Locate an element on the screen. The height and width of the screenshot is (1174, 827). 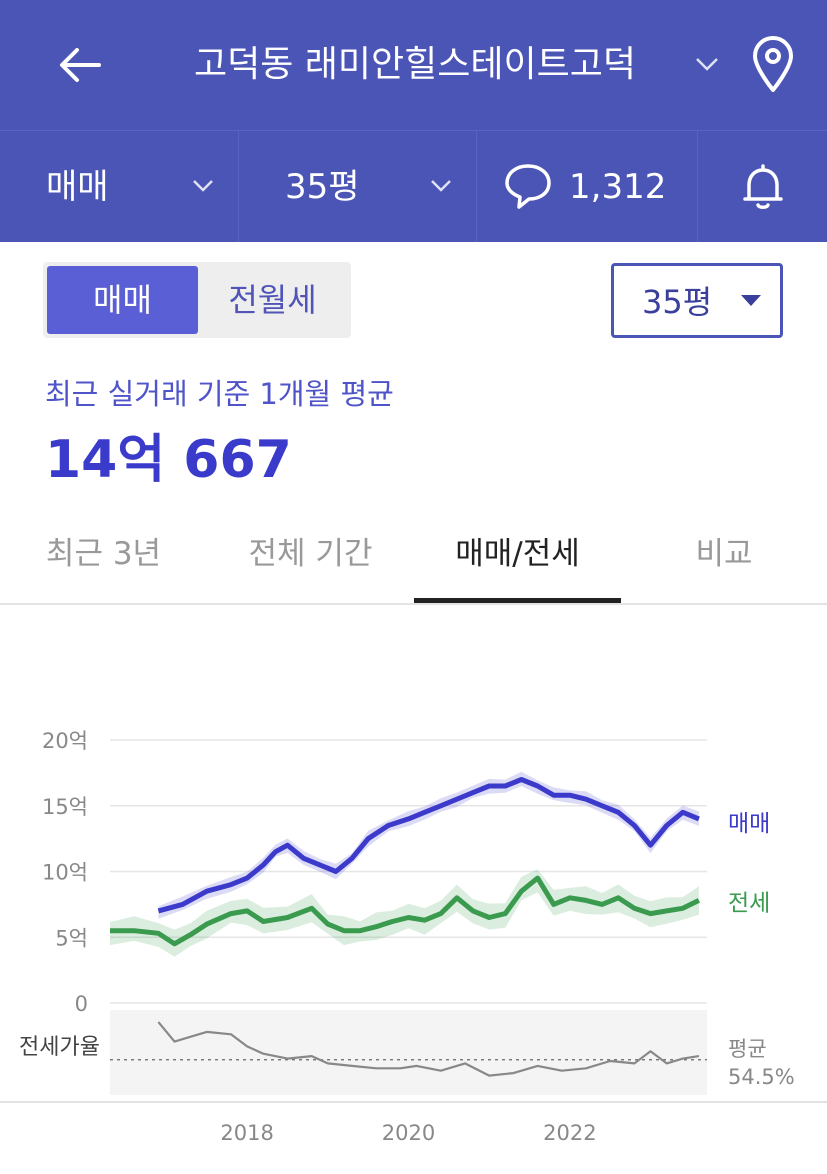
y-tick-label: 15억 is located at coordinates (65, 807).